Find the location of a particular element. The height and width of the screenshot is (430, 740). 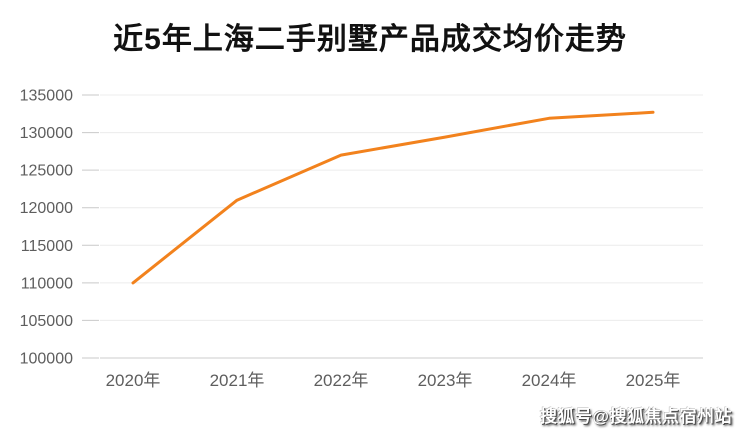

x-axis-label: 2022年 is located at coordinates (341, 380).